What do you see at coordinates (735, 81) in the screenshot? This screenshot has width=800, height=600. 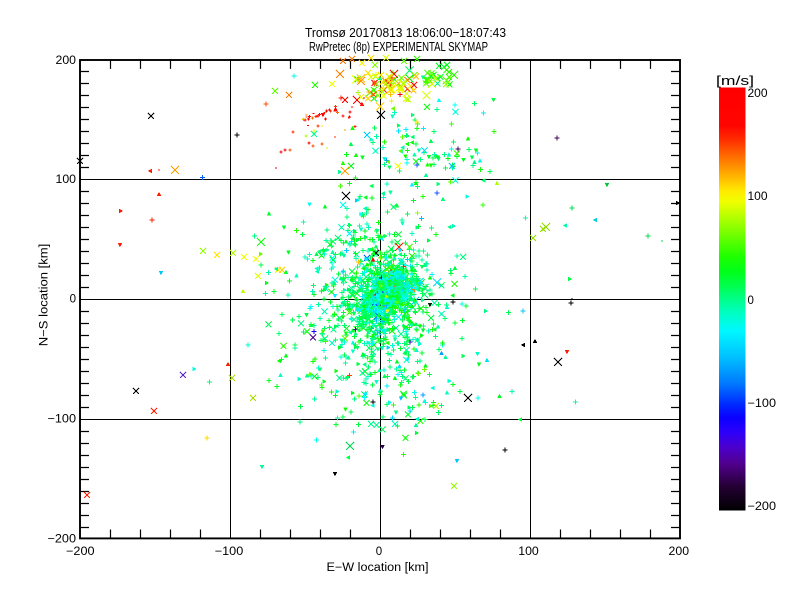 I see `svg-text: [m/s]` at bounding box center [735, 81].